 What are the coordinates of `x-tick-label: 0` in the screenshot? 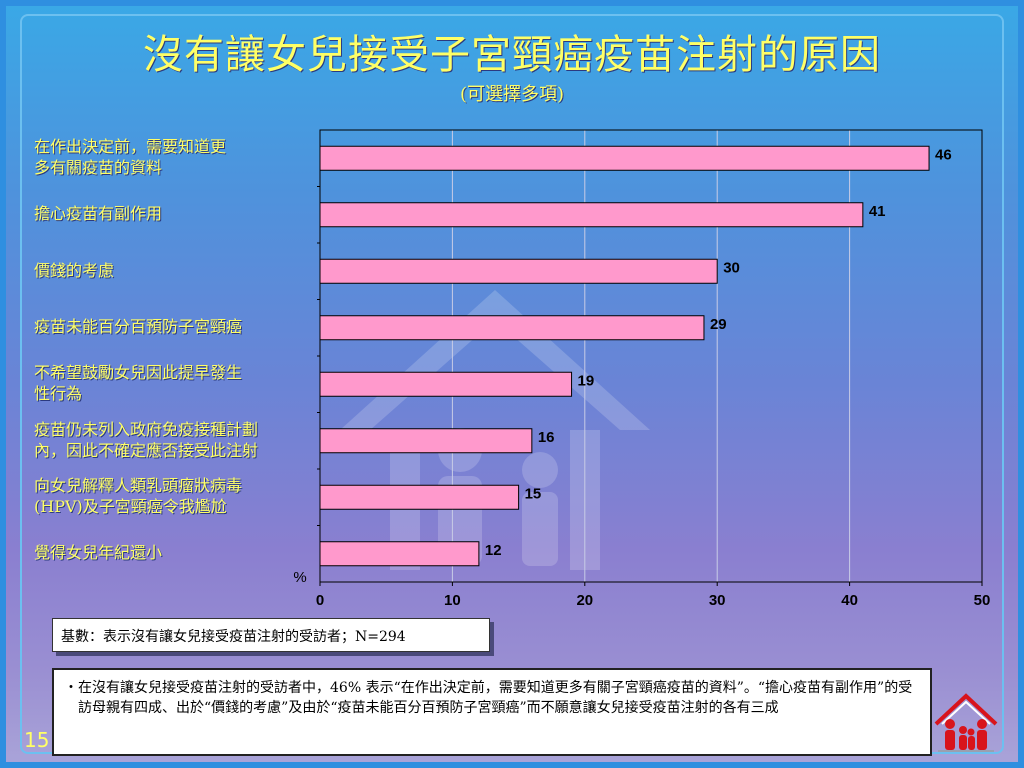 It's located at (320, 600).